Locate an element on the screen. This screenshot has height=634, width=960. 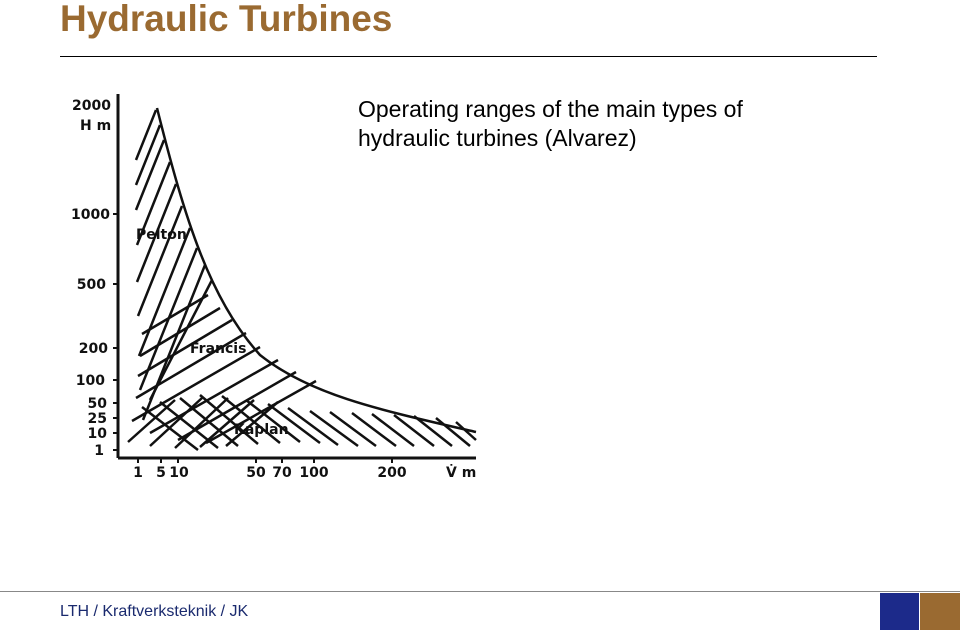
y-tick-label: 25 is located at coordinates (97, 419).